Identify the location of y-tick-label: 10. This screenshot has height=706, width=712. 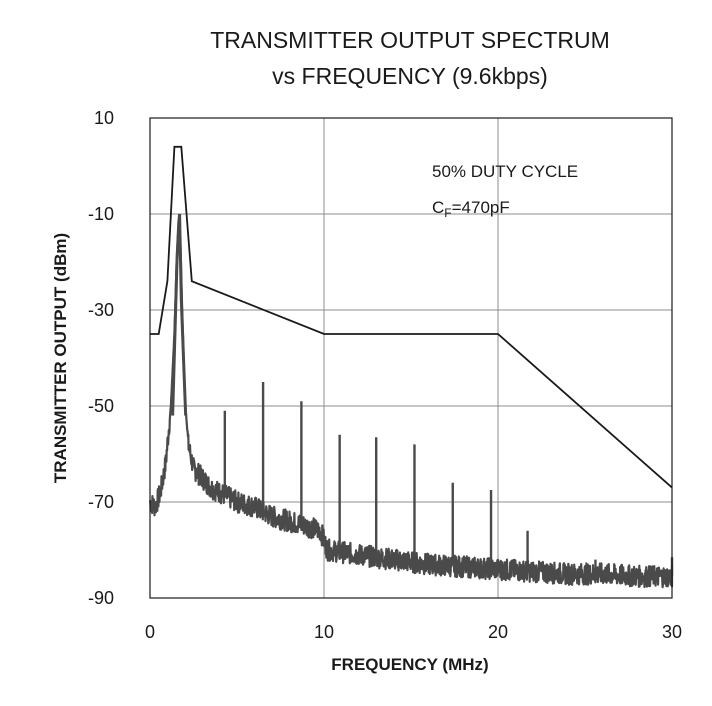
(104, 118).